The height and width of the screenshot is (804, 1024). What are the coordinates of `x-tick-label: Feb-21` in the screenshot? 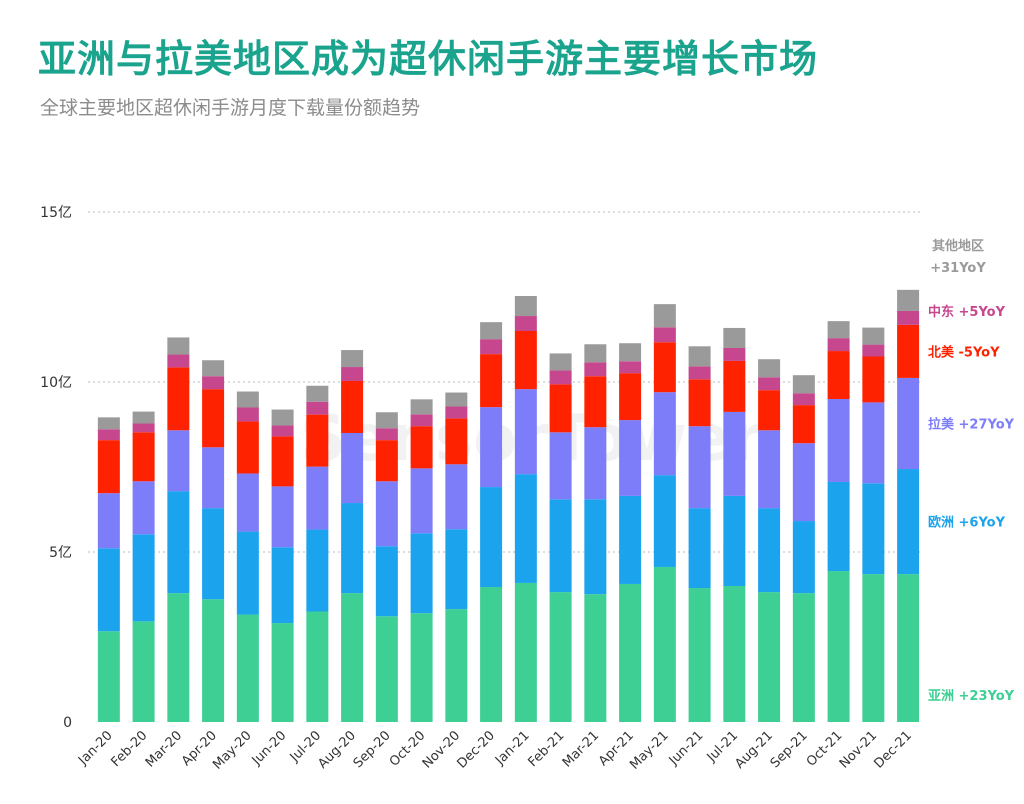 It's located at (547, 749).